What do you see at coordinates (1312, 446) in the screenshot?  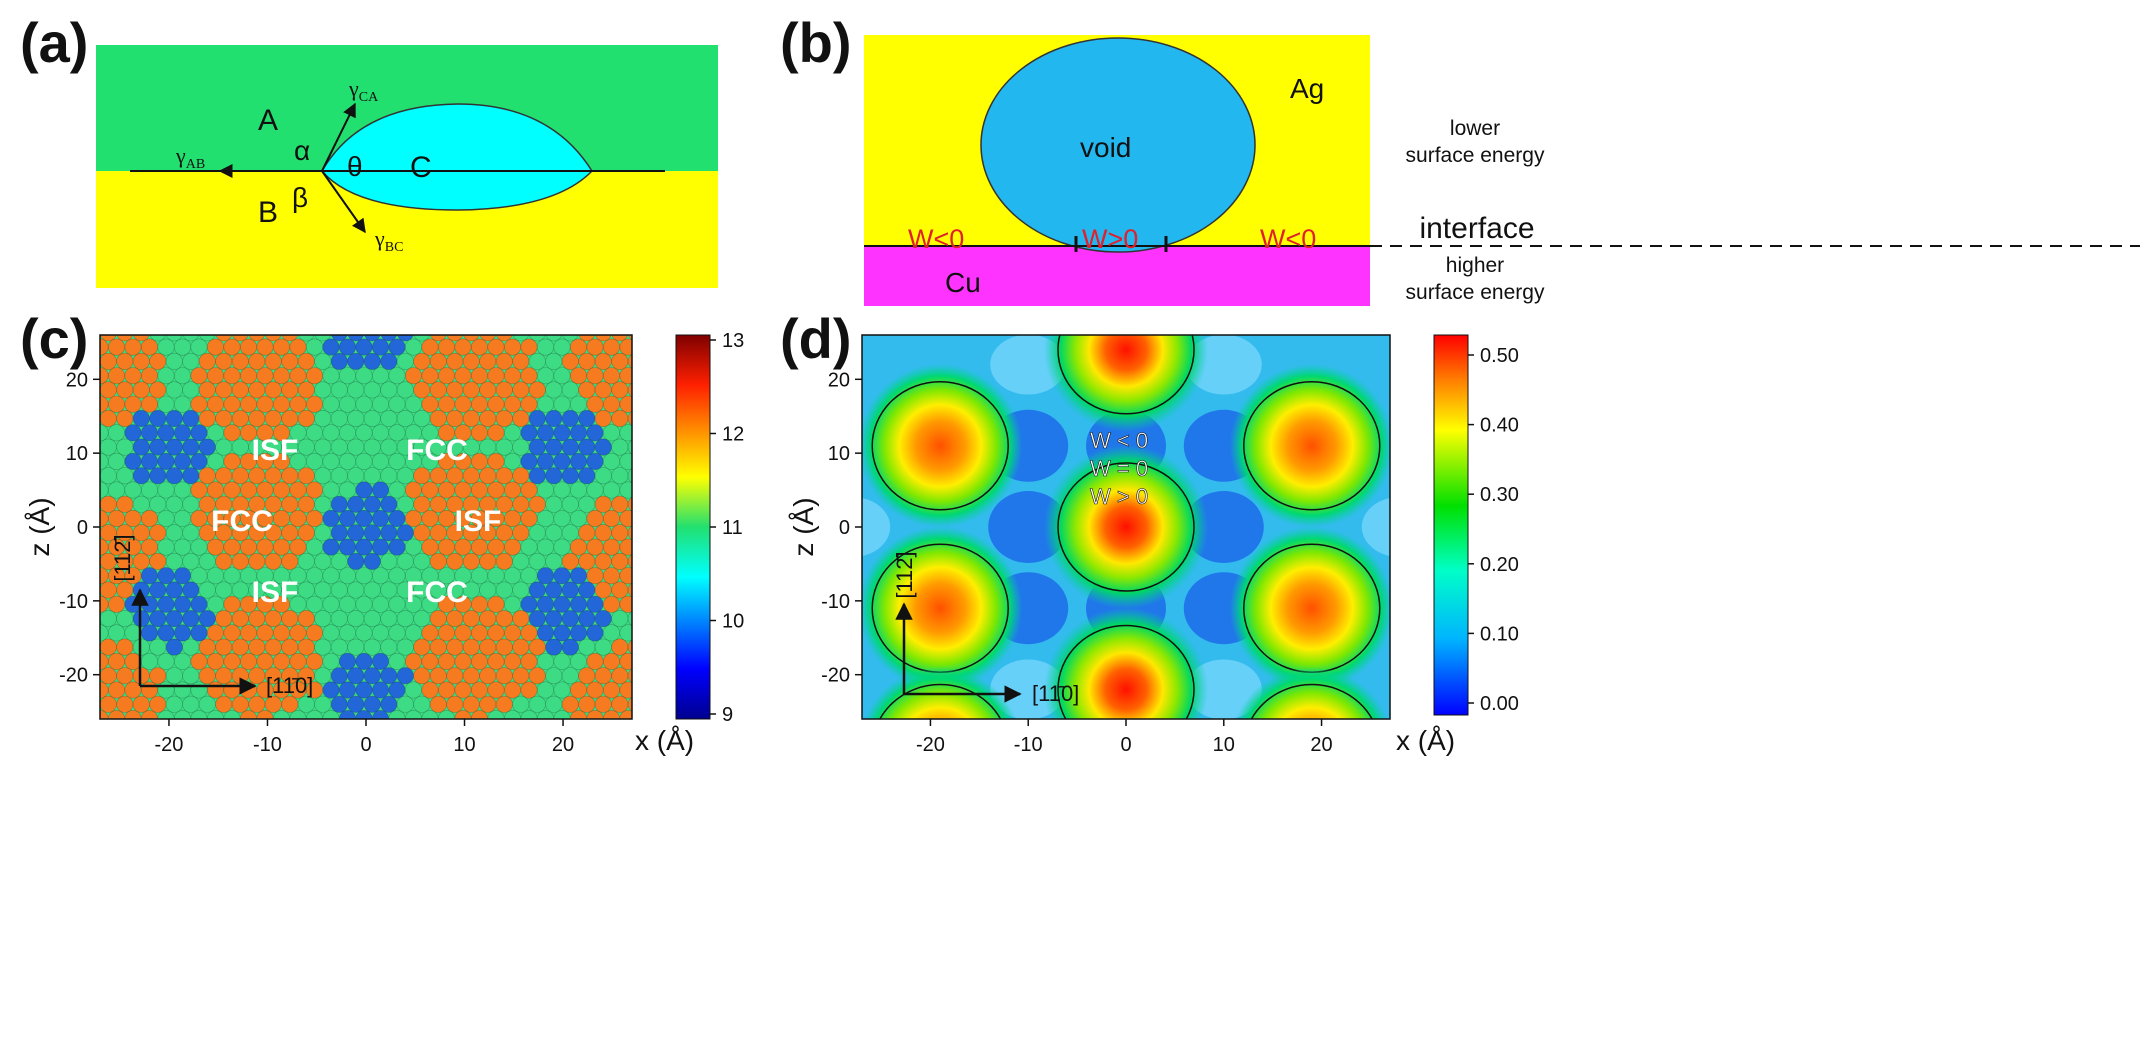 I see `w-zero-contour` at bounding box center [1312, 446].